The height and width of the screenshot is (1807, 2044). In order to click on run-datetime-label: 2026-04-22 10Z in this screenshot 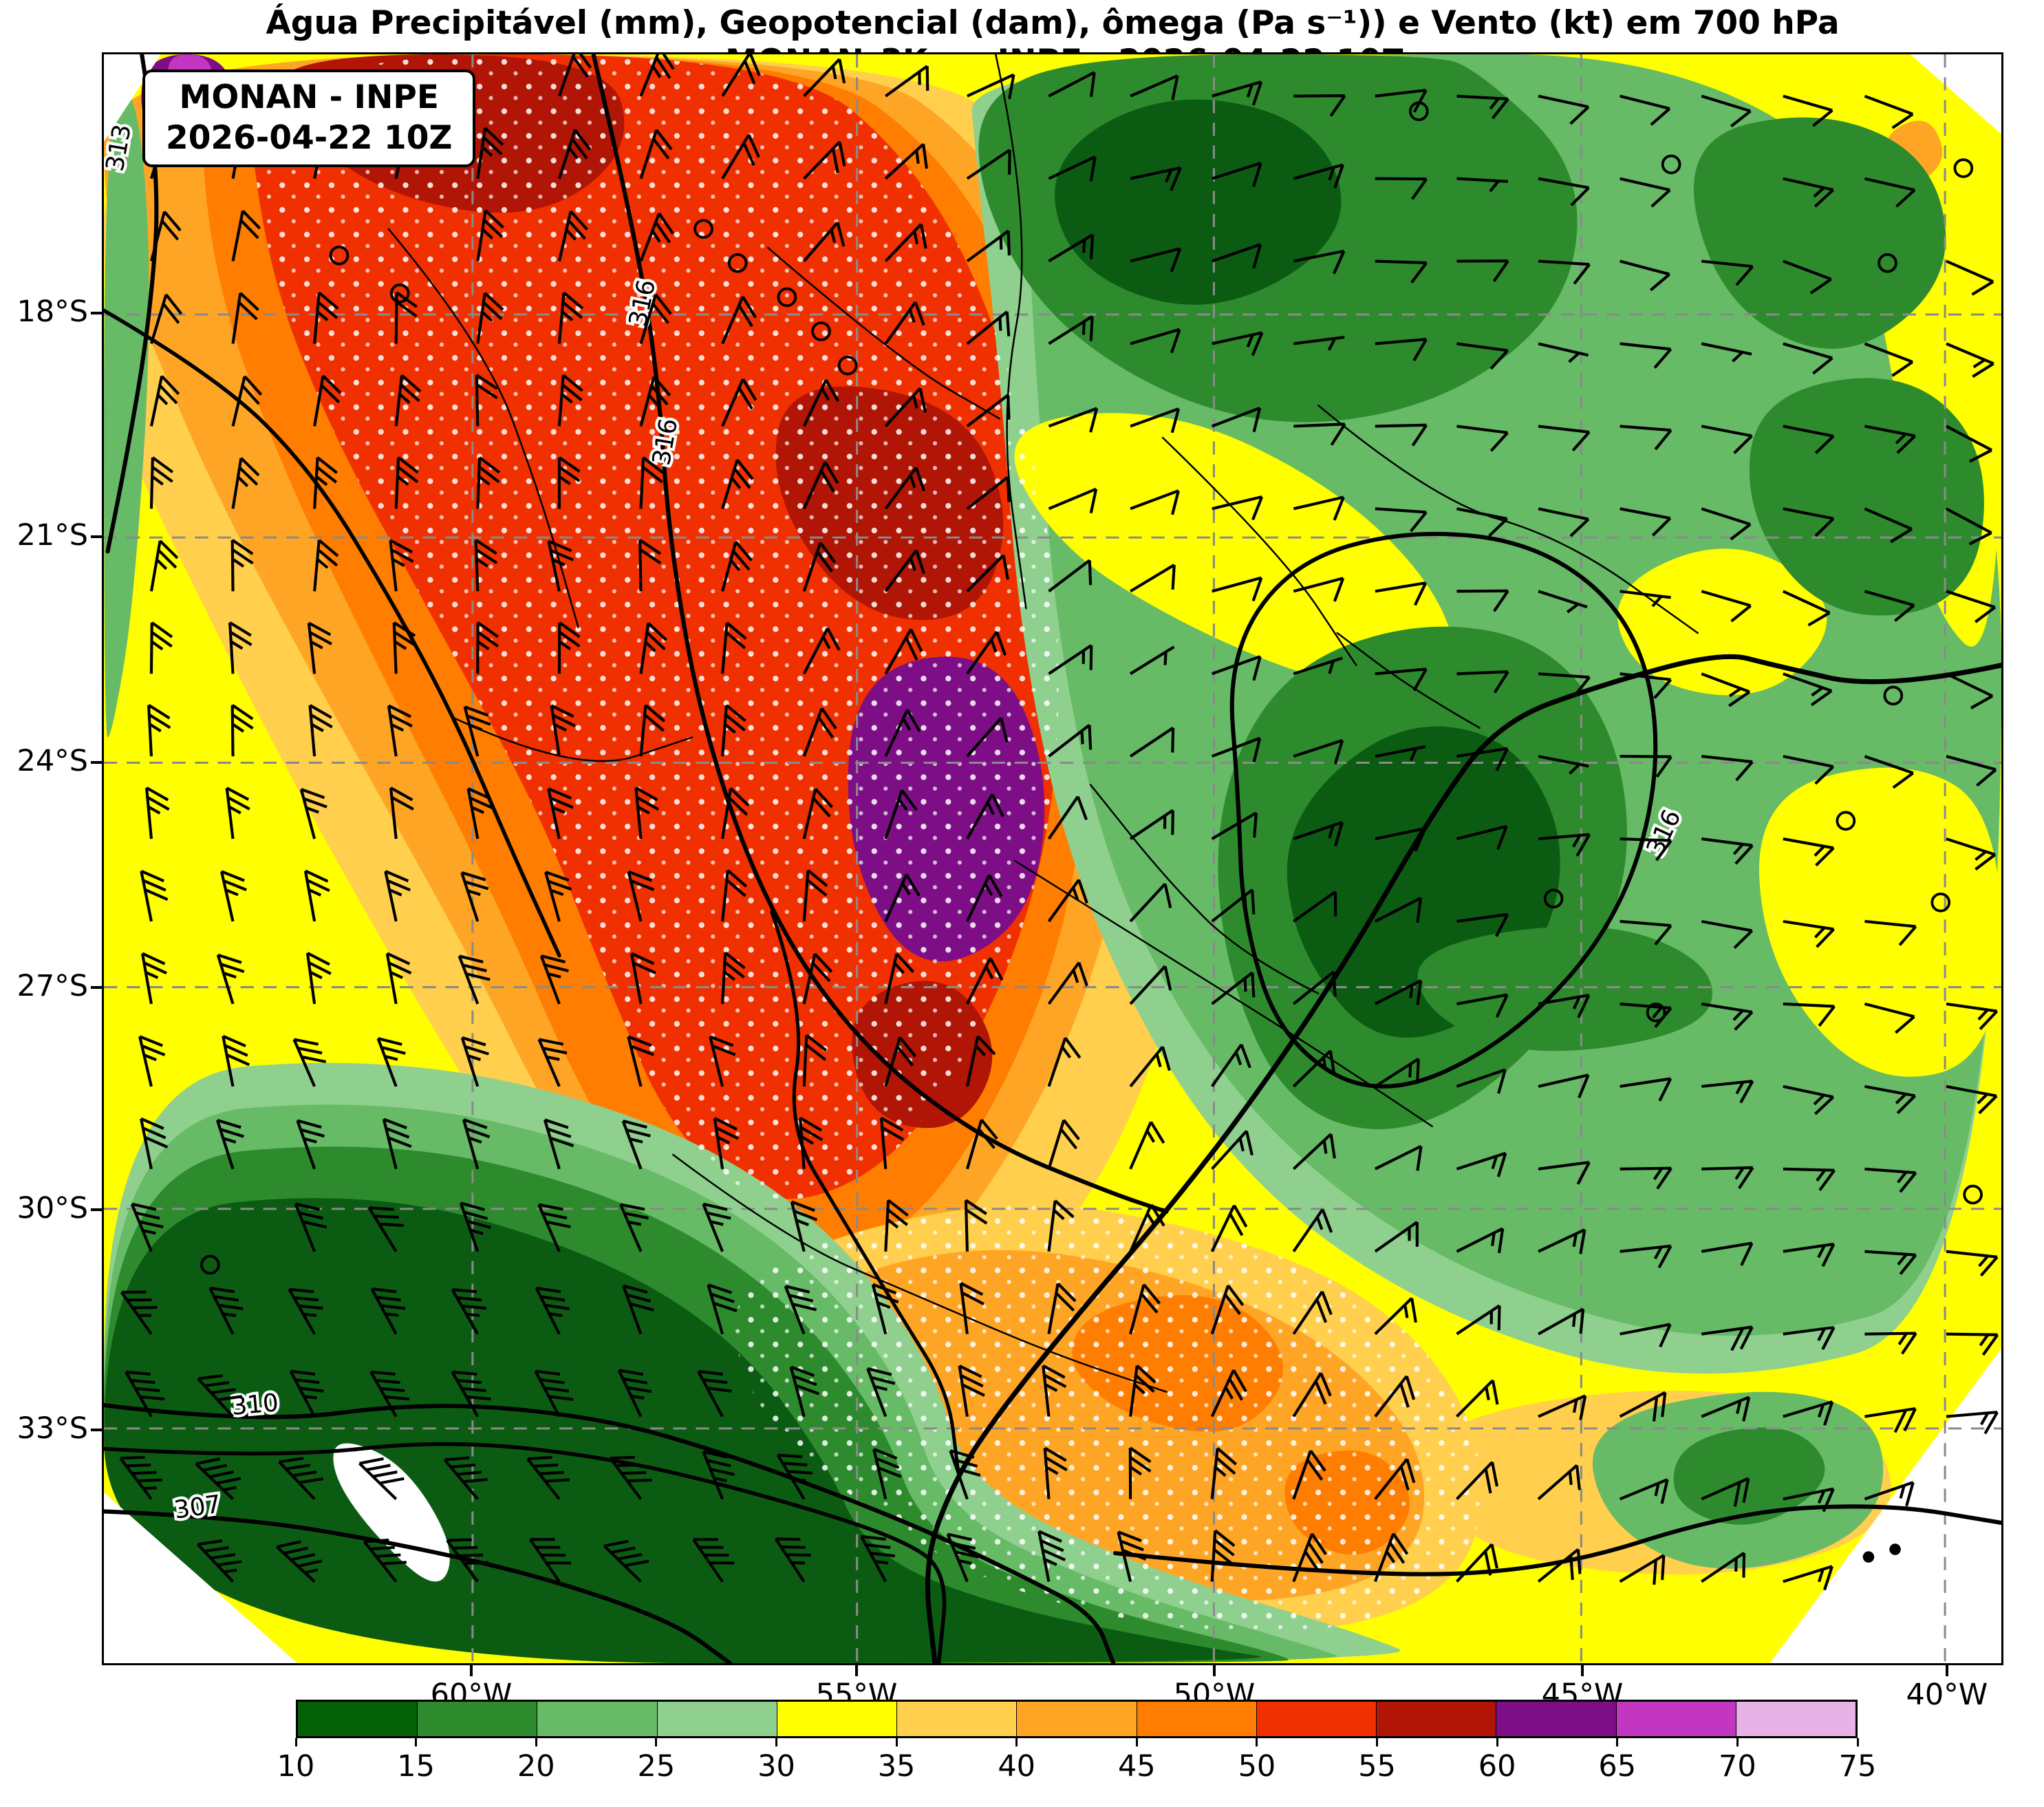, I will do `click(309, 137)`.